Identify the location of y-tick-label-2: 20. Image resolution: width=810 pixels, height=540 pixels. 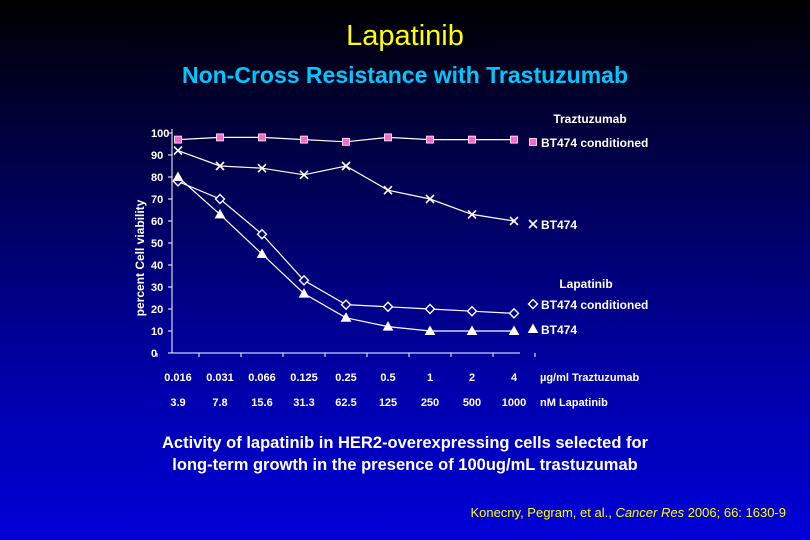
(157, 310).